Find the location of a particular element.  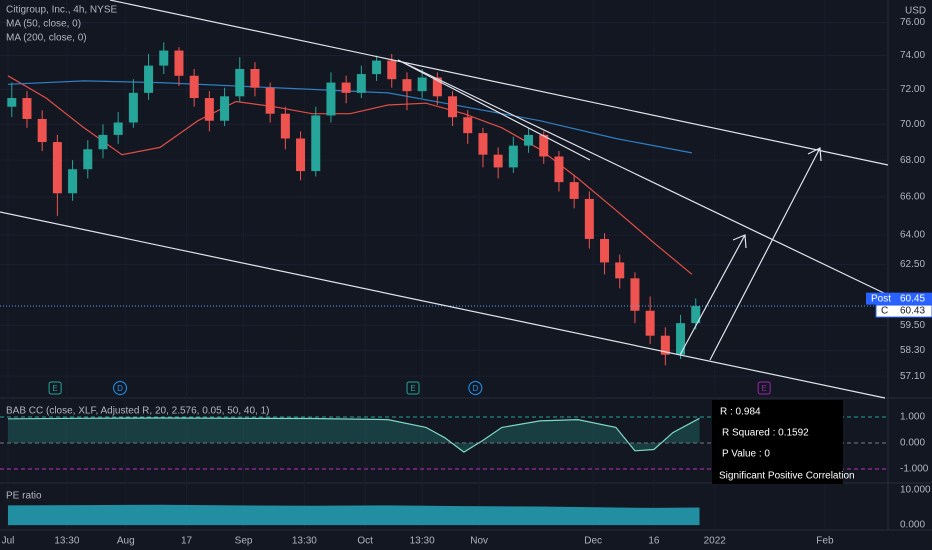

x-tick-label: 16 is located at coordinates (654, 541).